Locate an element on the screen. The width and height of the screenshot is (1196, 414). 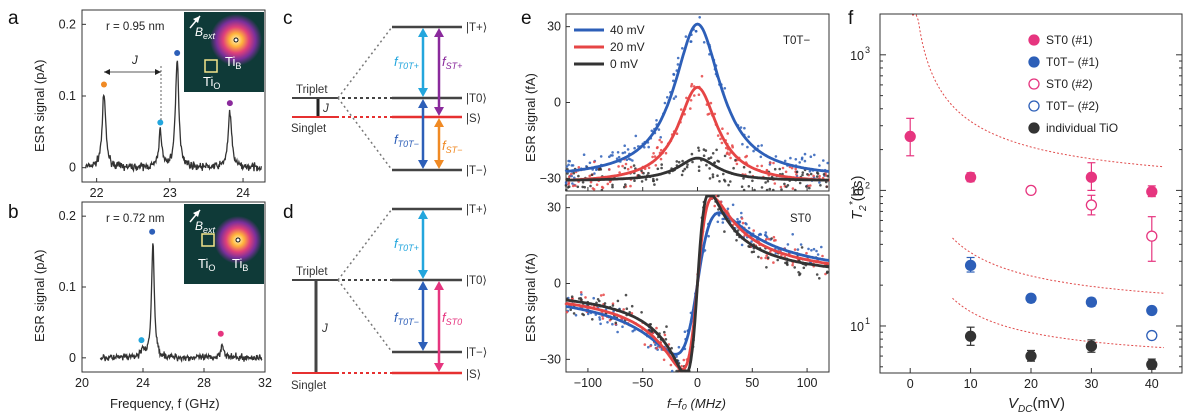
panel-a-ytick-label: 0 is located at coordinates (72, 168).